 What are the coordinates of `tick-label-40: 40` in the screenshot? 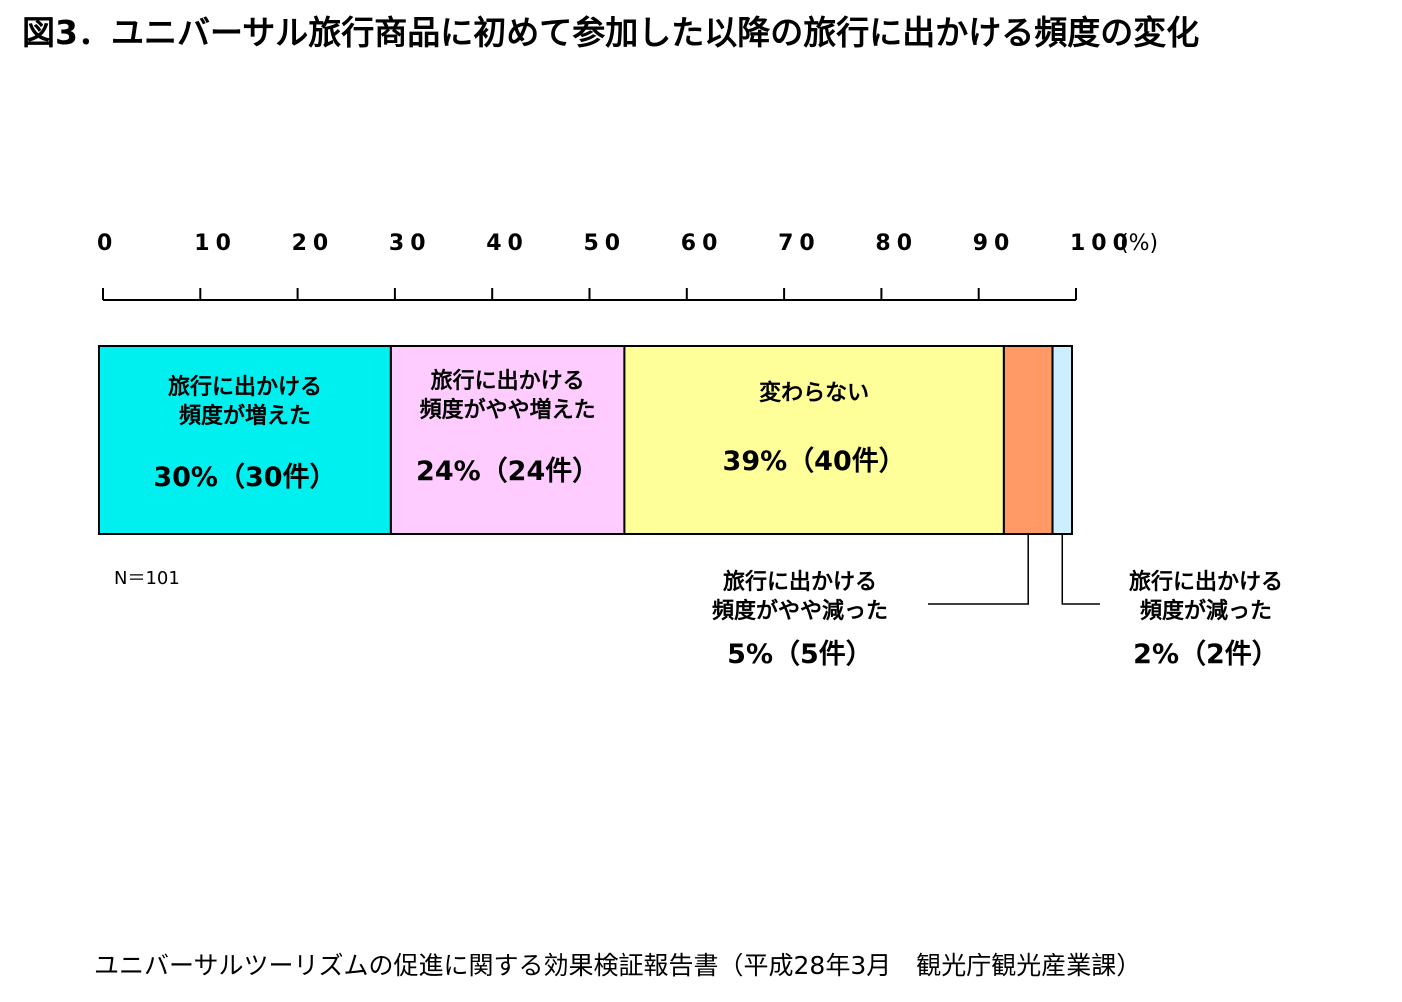 It's located at (507, 243).